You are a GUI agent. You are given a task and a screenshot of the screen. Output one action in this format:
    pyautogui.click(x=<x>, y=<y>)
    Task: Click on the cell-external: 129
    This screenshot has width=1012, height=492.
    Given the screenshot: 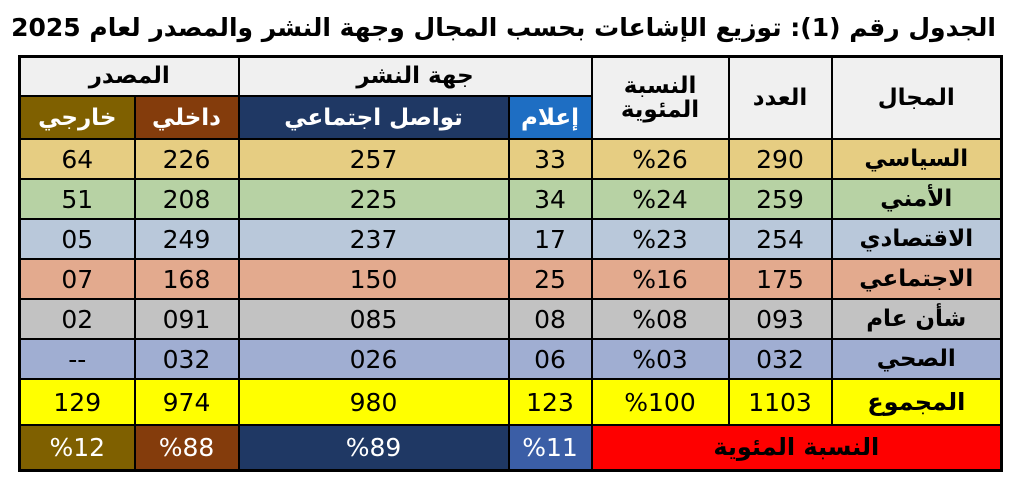 What is the action you would take?
    pyautogui.click(x=77, y=402)
    